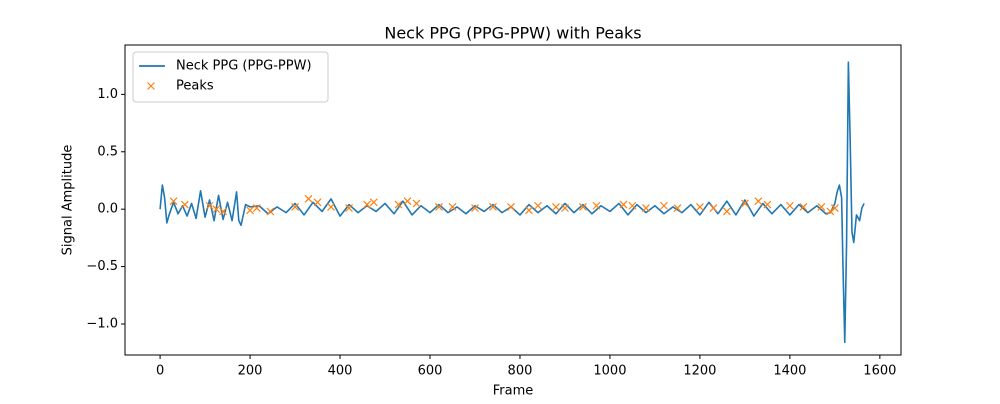  I want to click on legend-marker, so click(151, 86).